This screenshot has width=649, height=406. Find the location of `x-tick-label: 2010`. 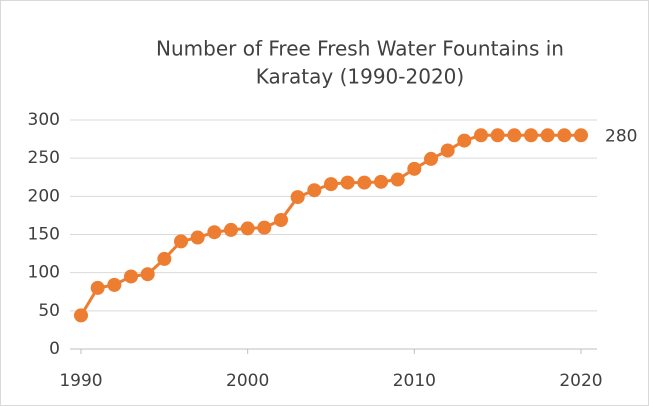

x-tick-label: 2010 is located at coordinates (414, 381).